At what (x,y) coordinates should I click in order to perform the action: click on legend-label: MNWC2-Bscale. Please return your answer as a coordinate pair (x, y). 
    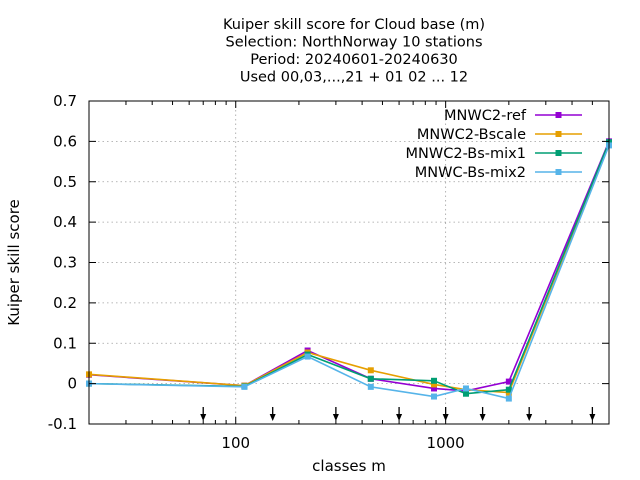
    Looking at the image, I should click on (471, 135).